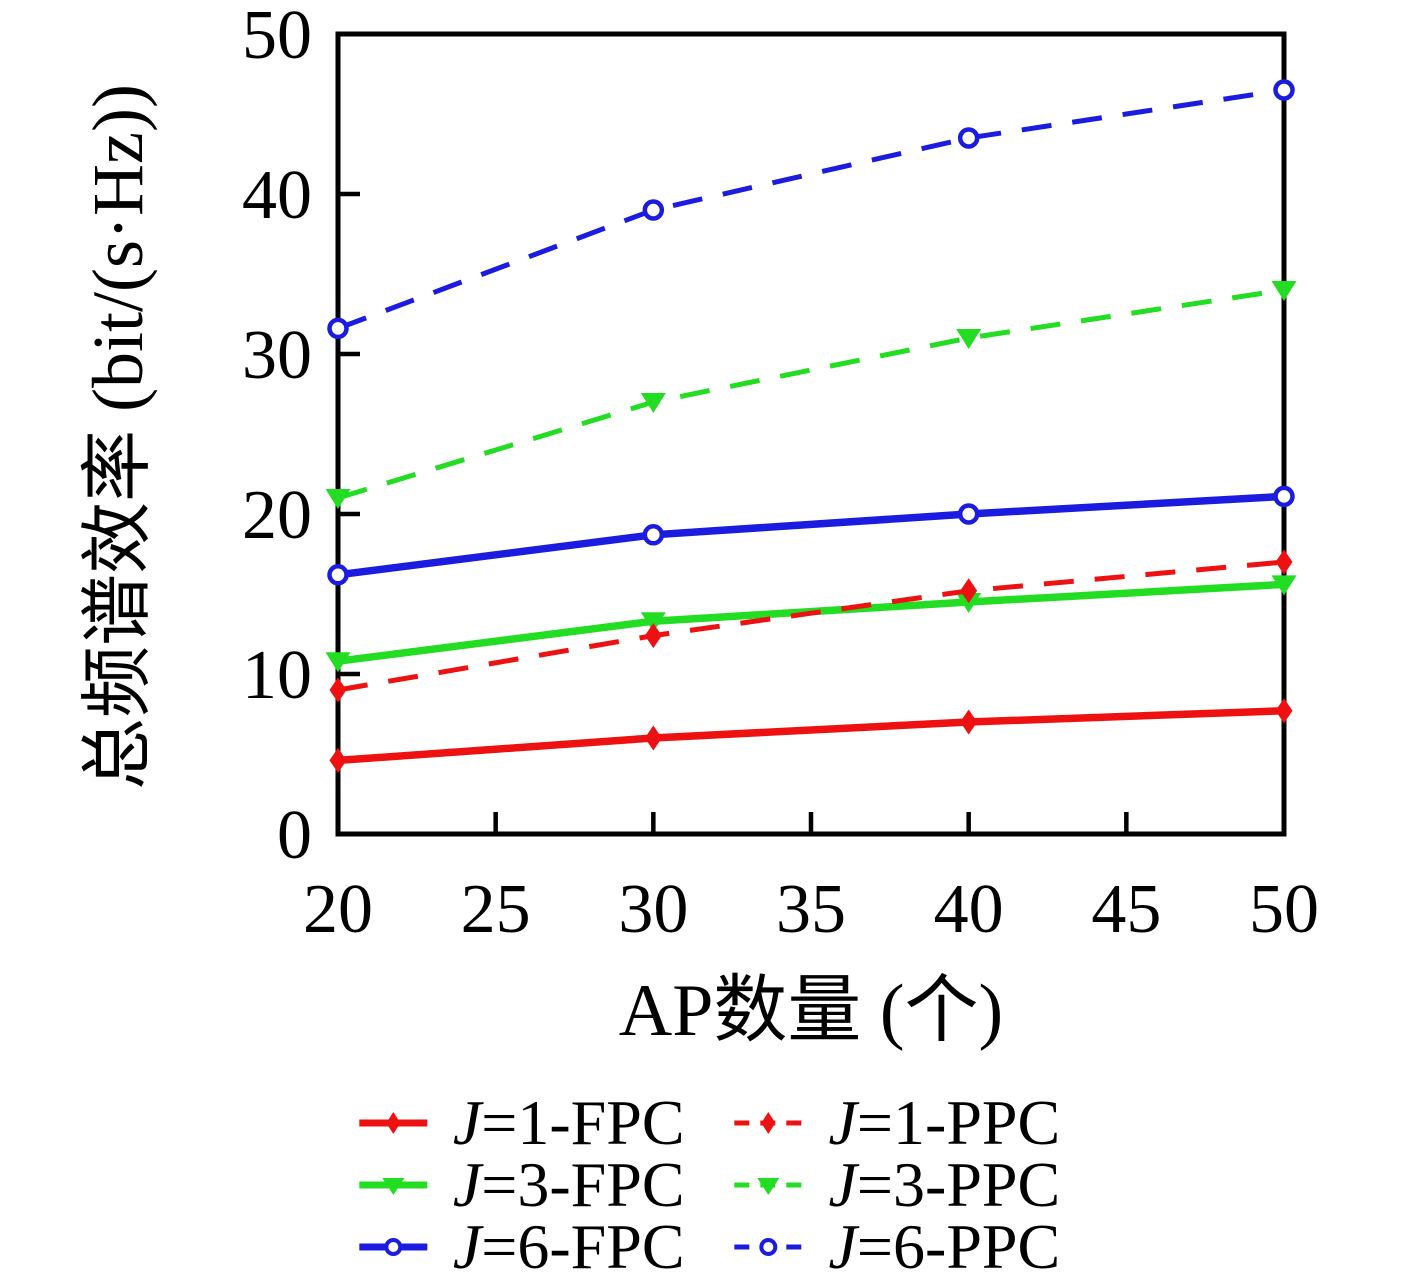 The width and height of the screenshot is (1417, 1283). What do you see at coordinates (277, 515) in the screenshot?
I see `y-tick-label: 20` at bounding box center [277, 515].